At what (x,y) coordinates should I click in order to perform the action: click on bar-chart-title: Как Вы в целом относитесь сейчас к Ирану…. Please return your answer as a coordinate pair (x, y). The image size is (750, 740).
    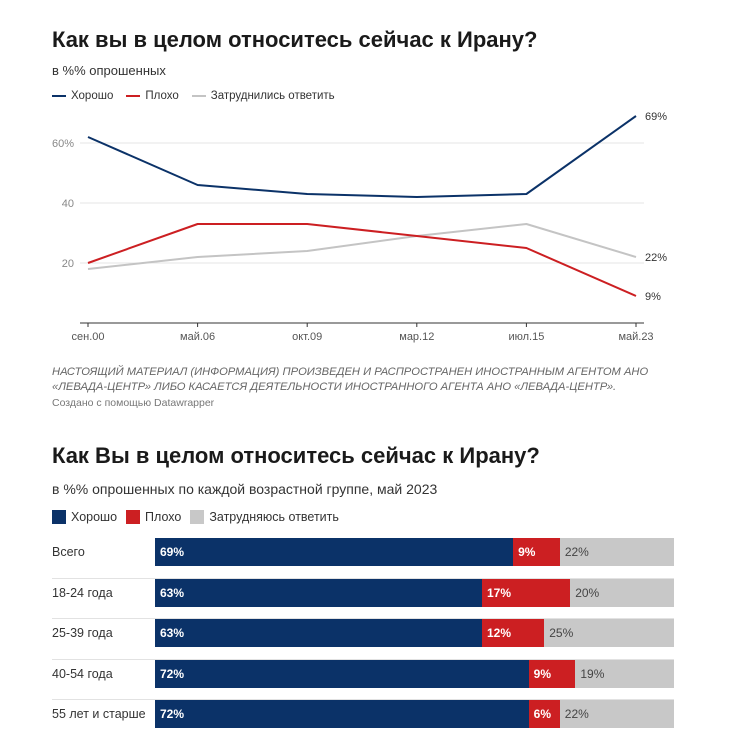
    Looking at the image, I should click on (296, 455).